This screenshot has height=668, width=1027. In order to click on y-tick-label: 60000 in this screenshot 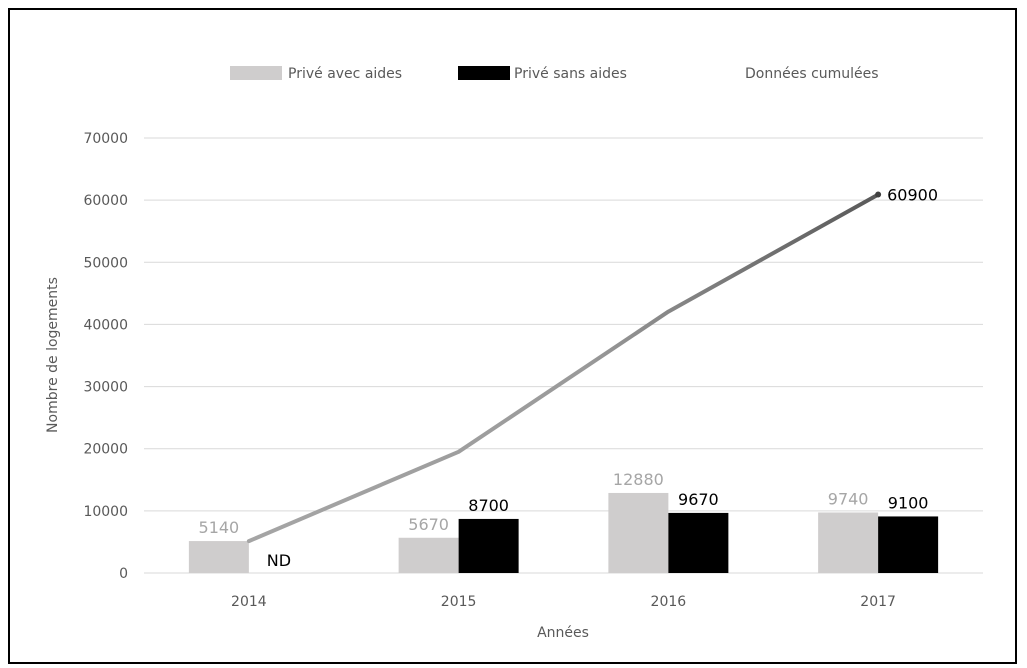, I will do `click(105, 201)`.